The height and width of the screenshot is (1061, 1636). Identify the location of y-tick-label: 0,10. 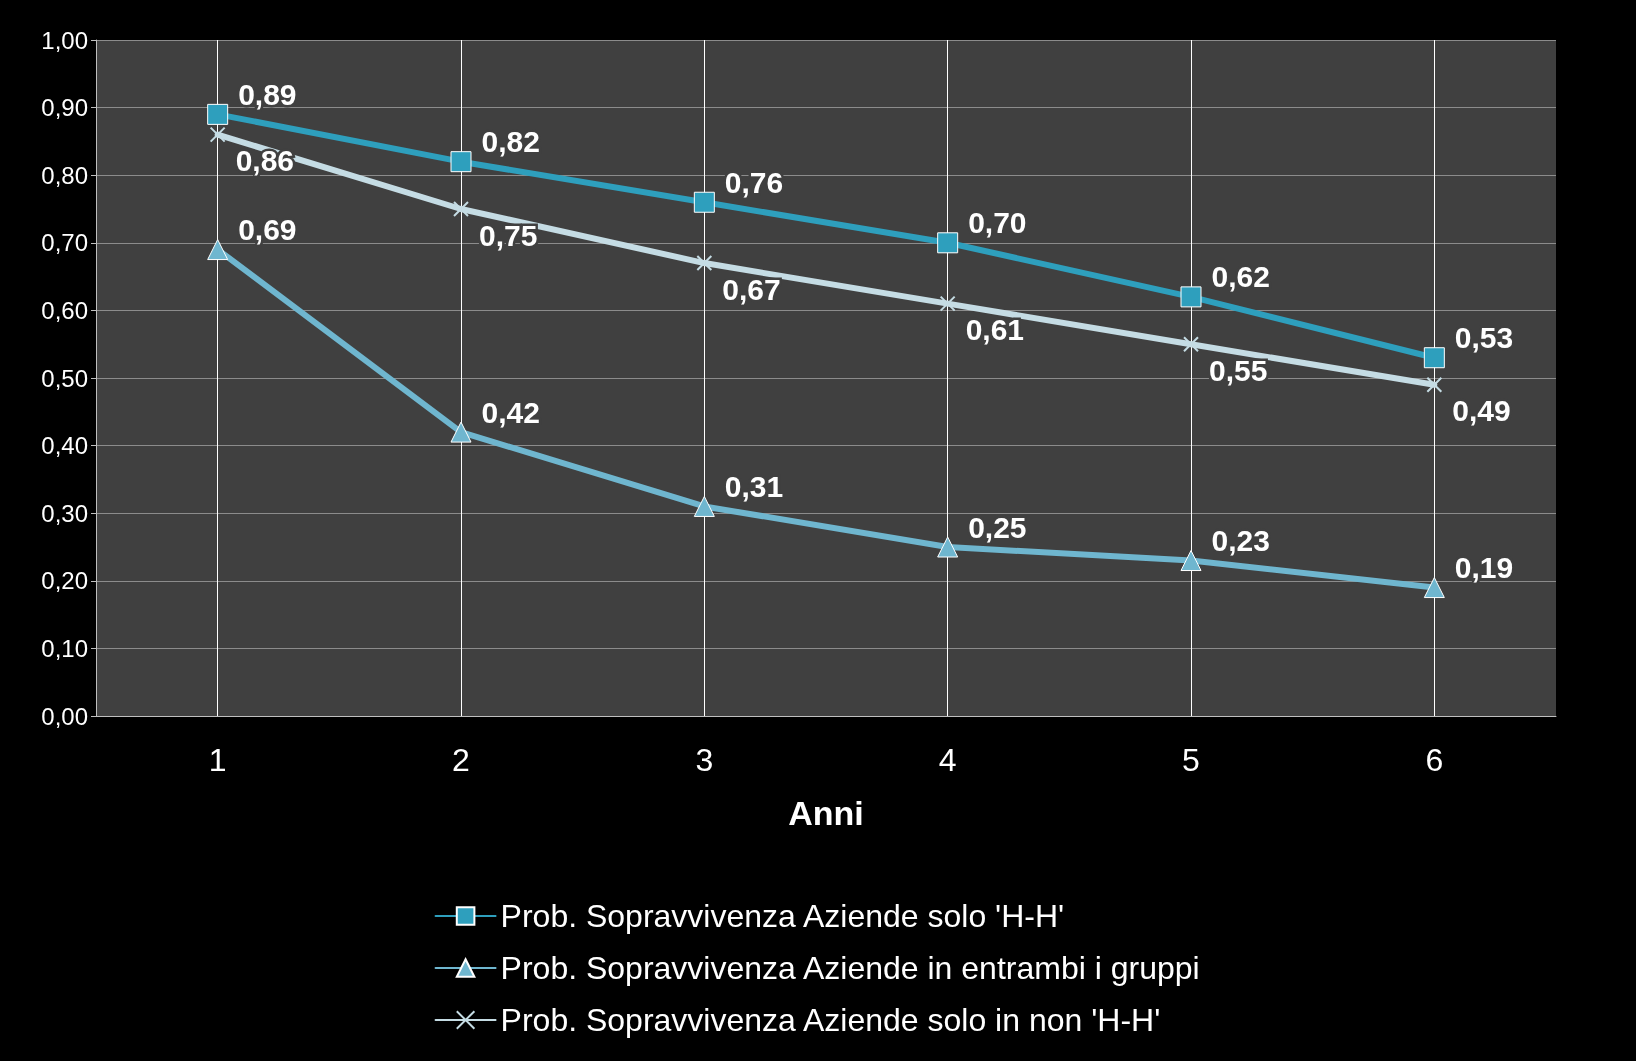
(64, 648).